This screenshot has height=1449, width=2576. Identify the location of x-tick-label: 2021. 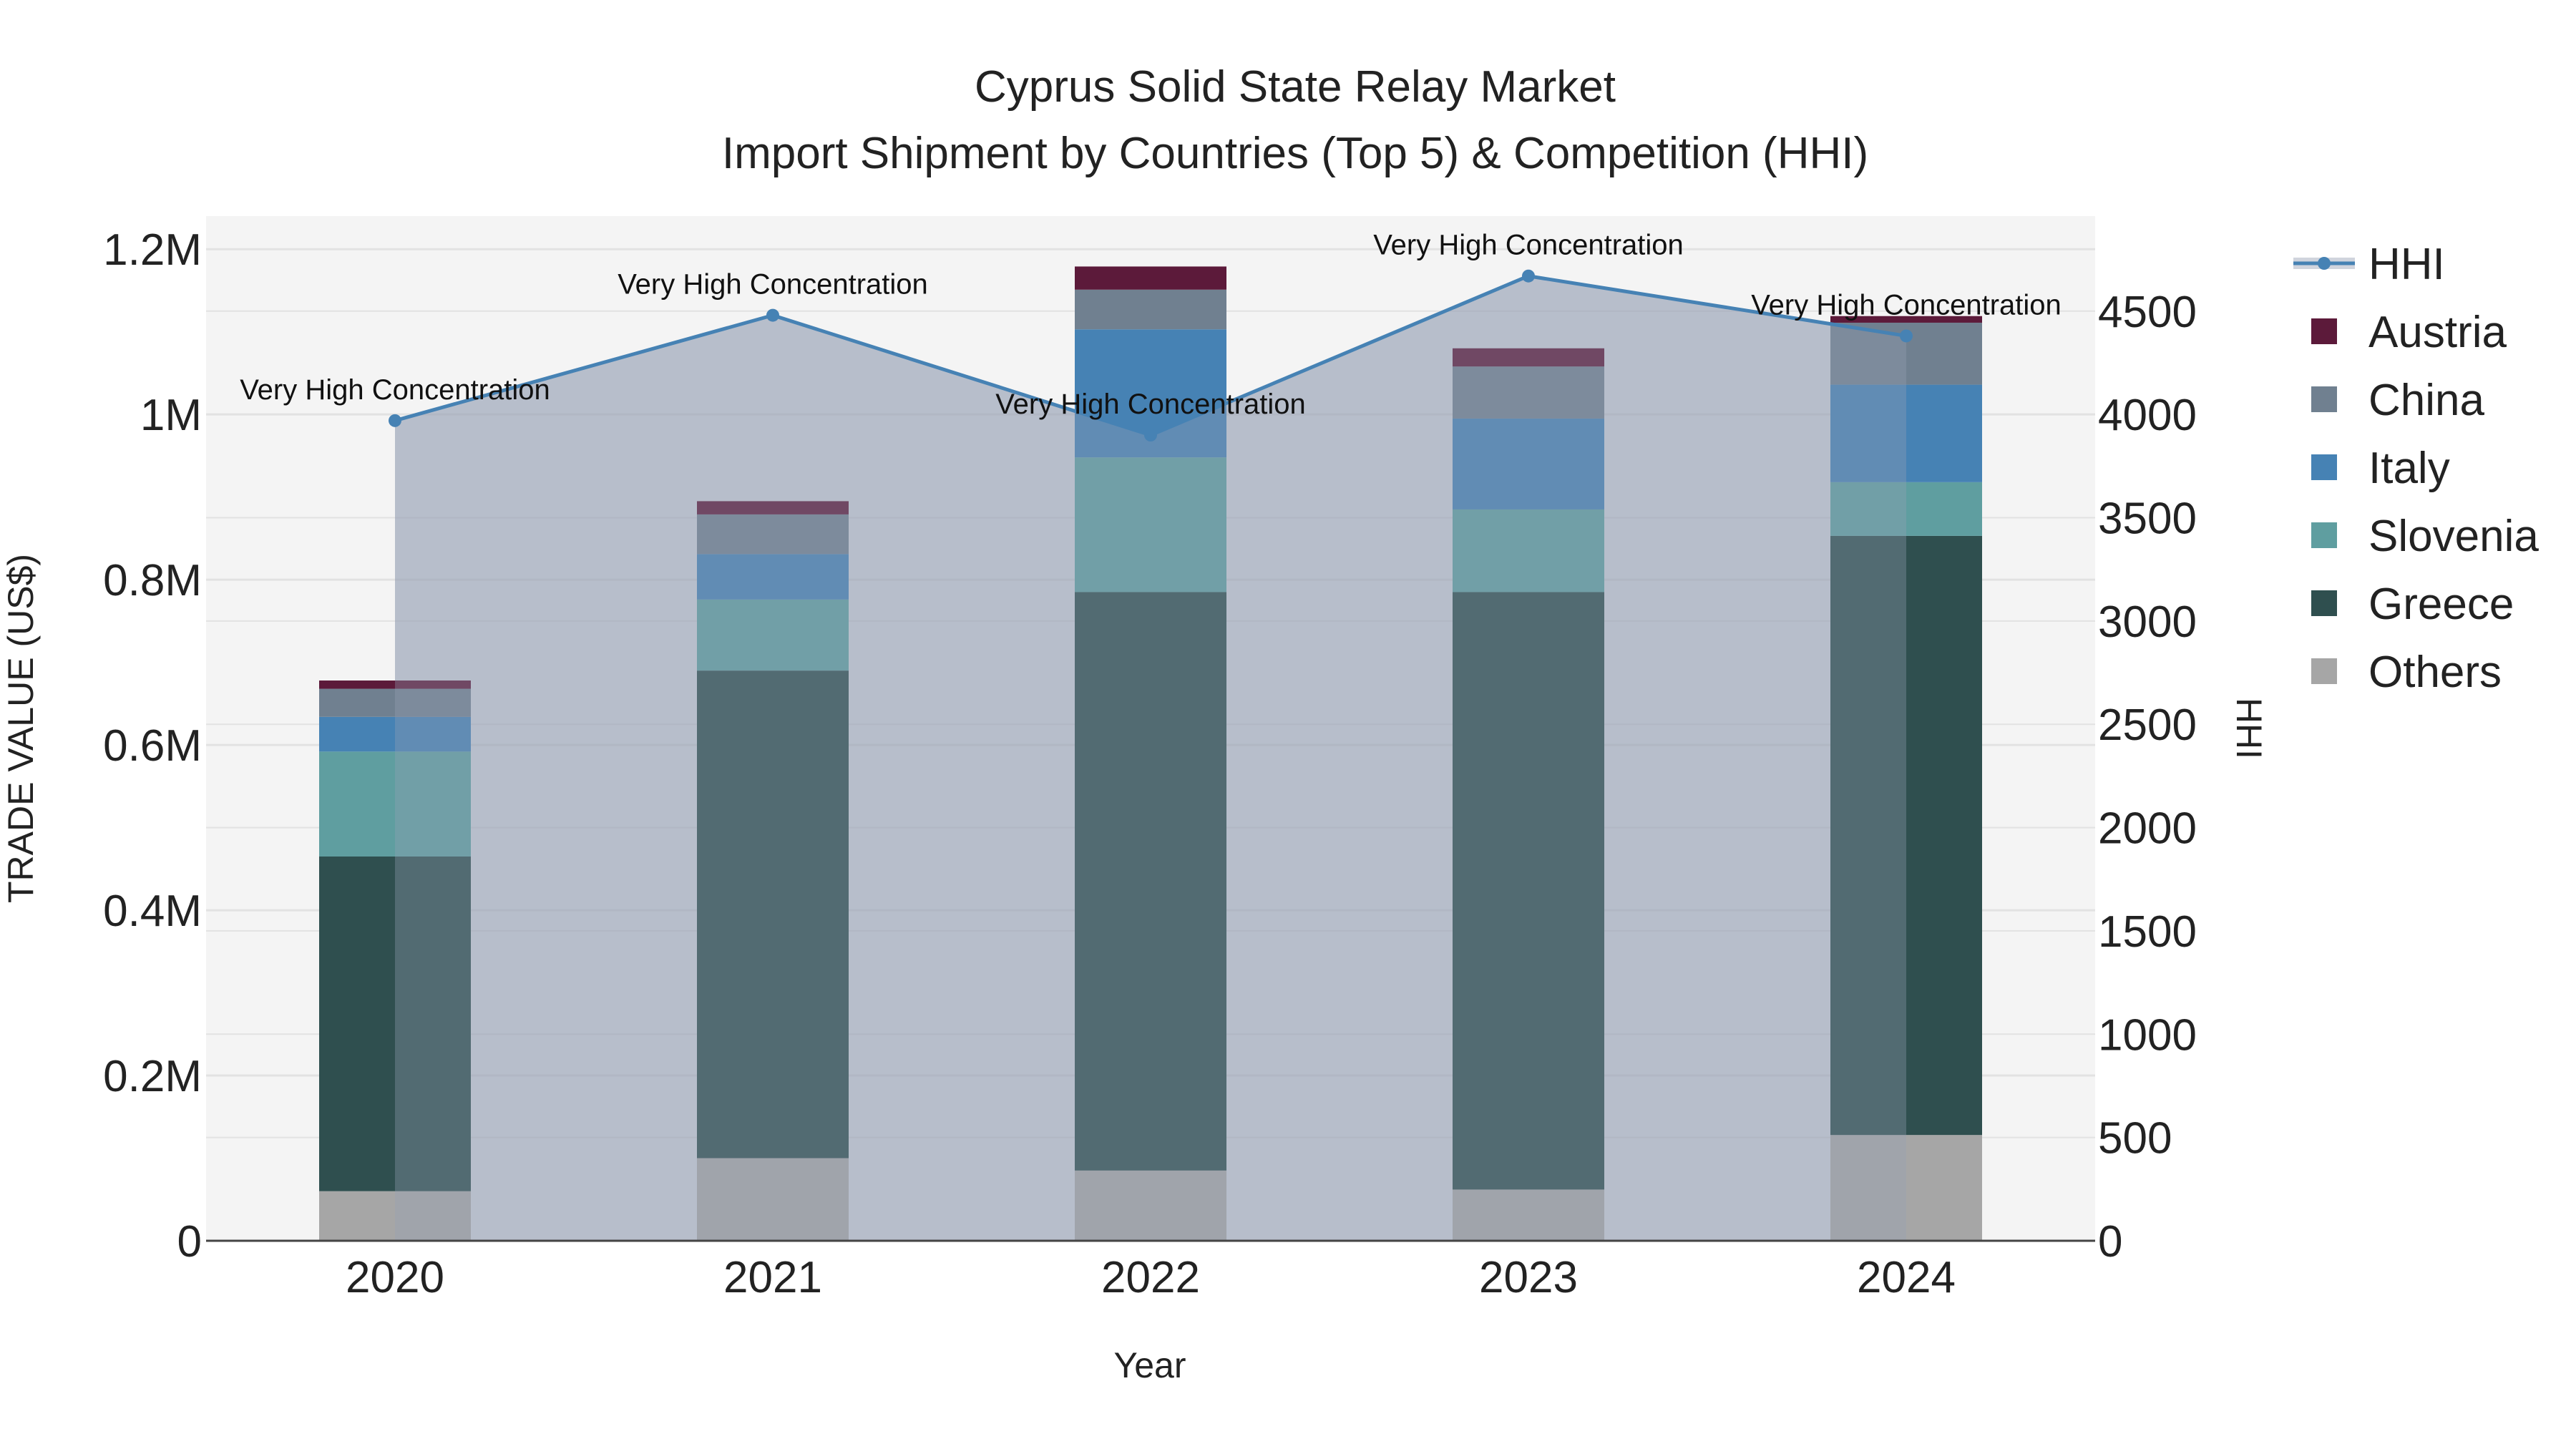
(772, 1277).